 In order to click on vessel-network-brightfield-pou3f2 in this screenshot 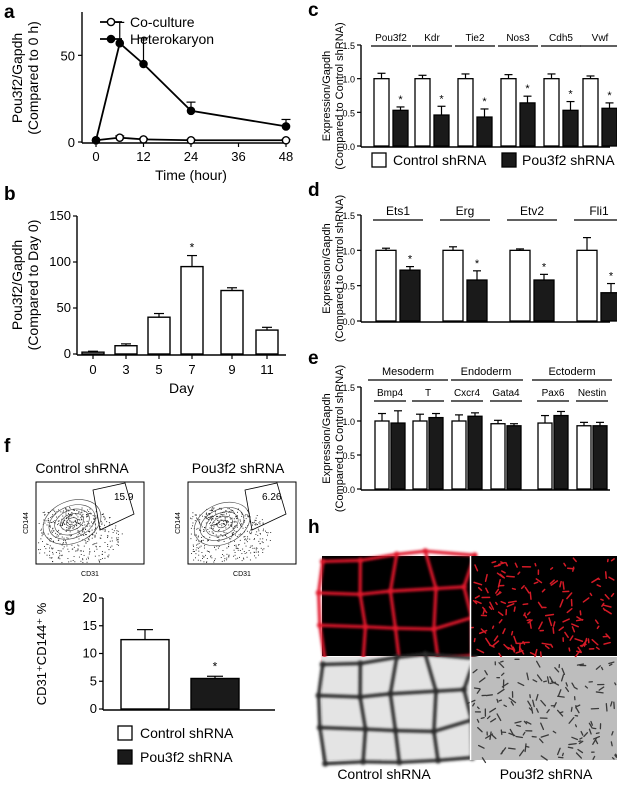, I will do `click(542, 711)`.